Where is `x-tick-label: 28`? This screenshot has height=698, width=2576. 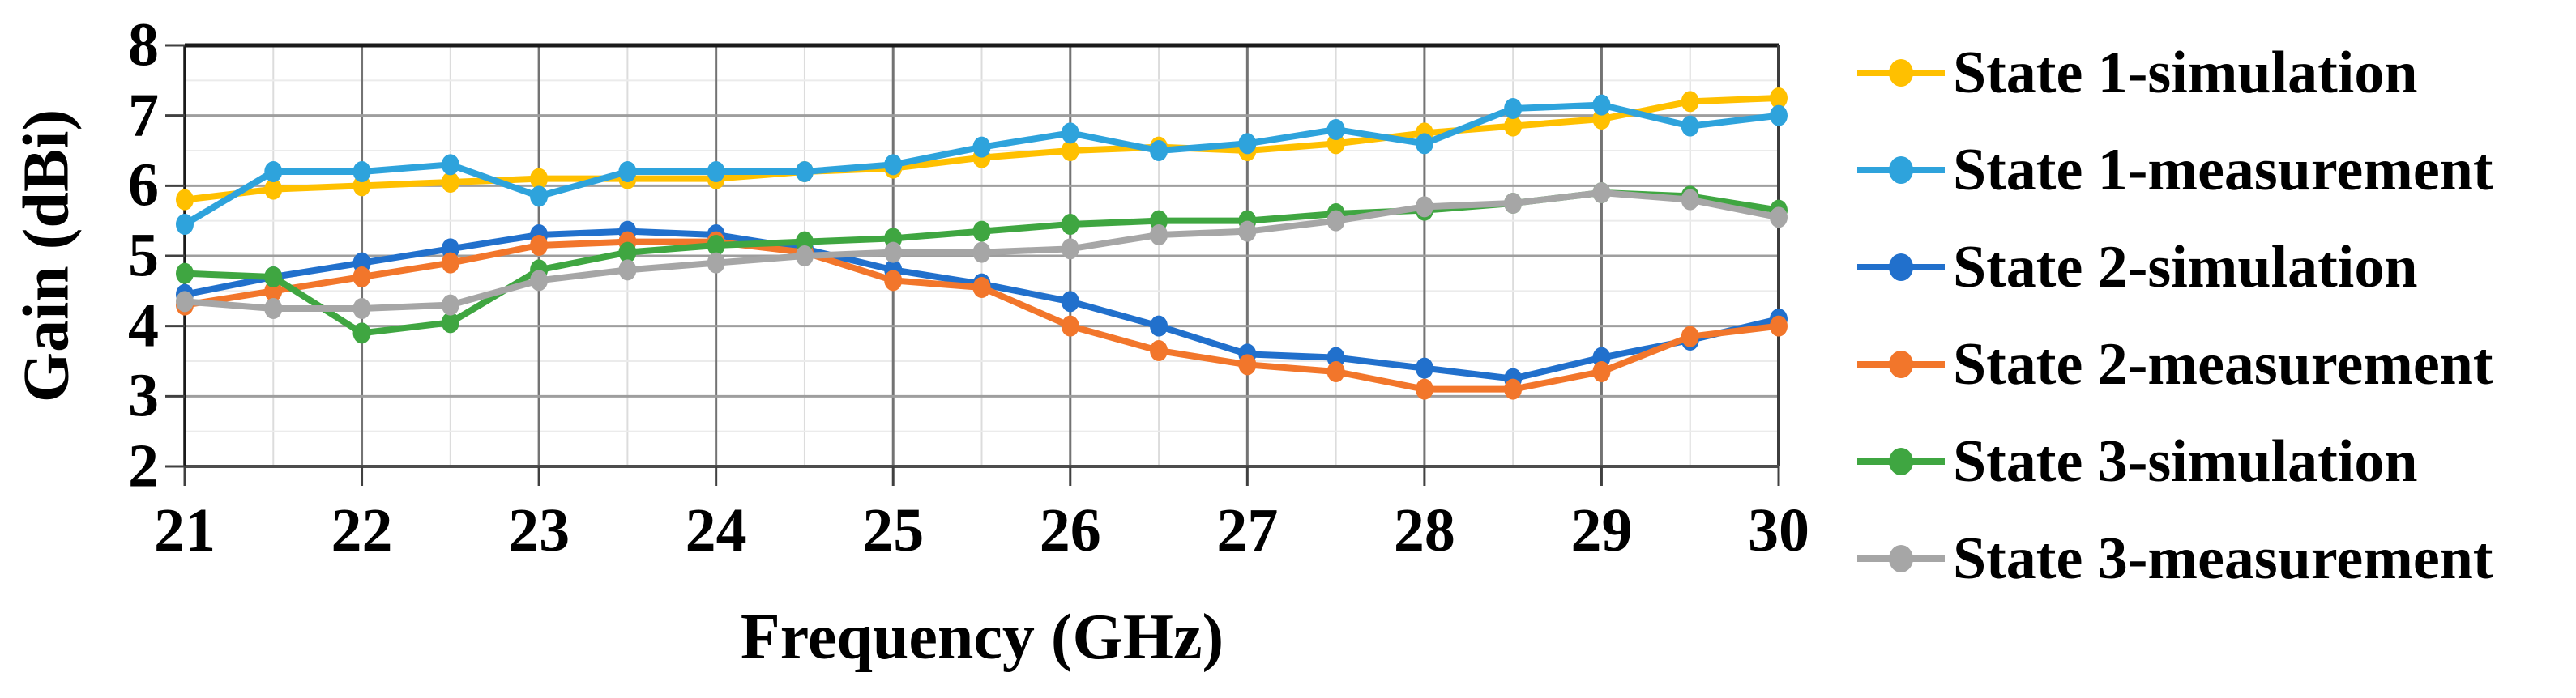 x-tick-label: 28 is located at coordinates (1424, 530).